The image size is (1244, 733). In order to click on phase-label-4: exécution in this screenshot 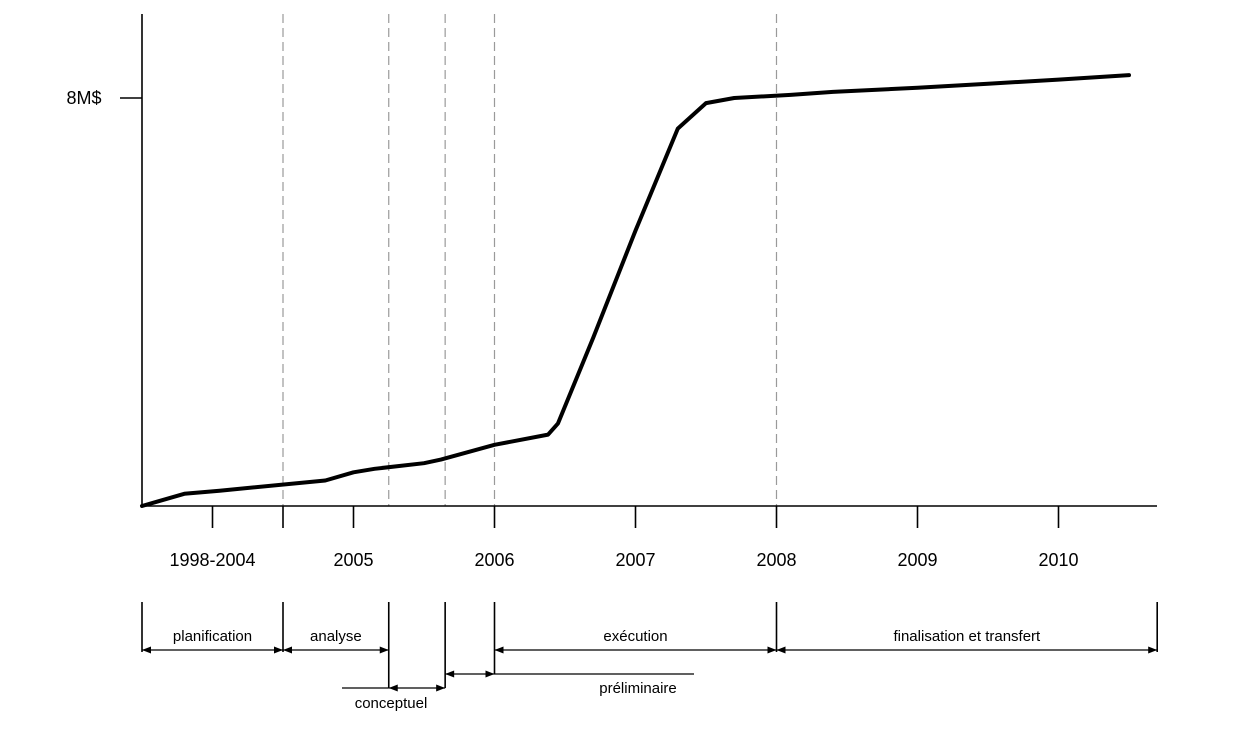, I will do `click(635, 636)`.